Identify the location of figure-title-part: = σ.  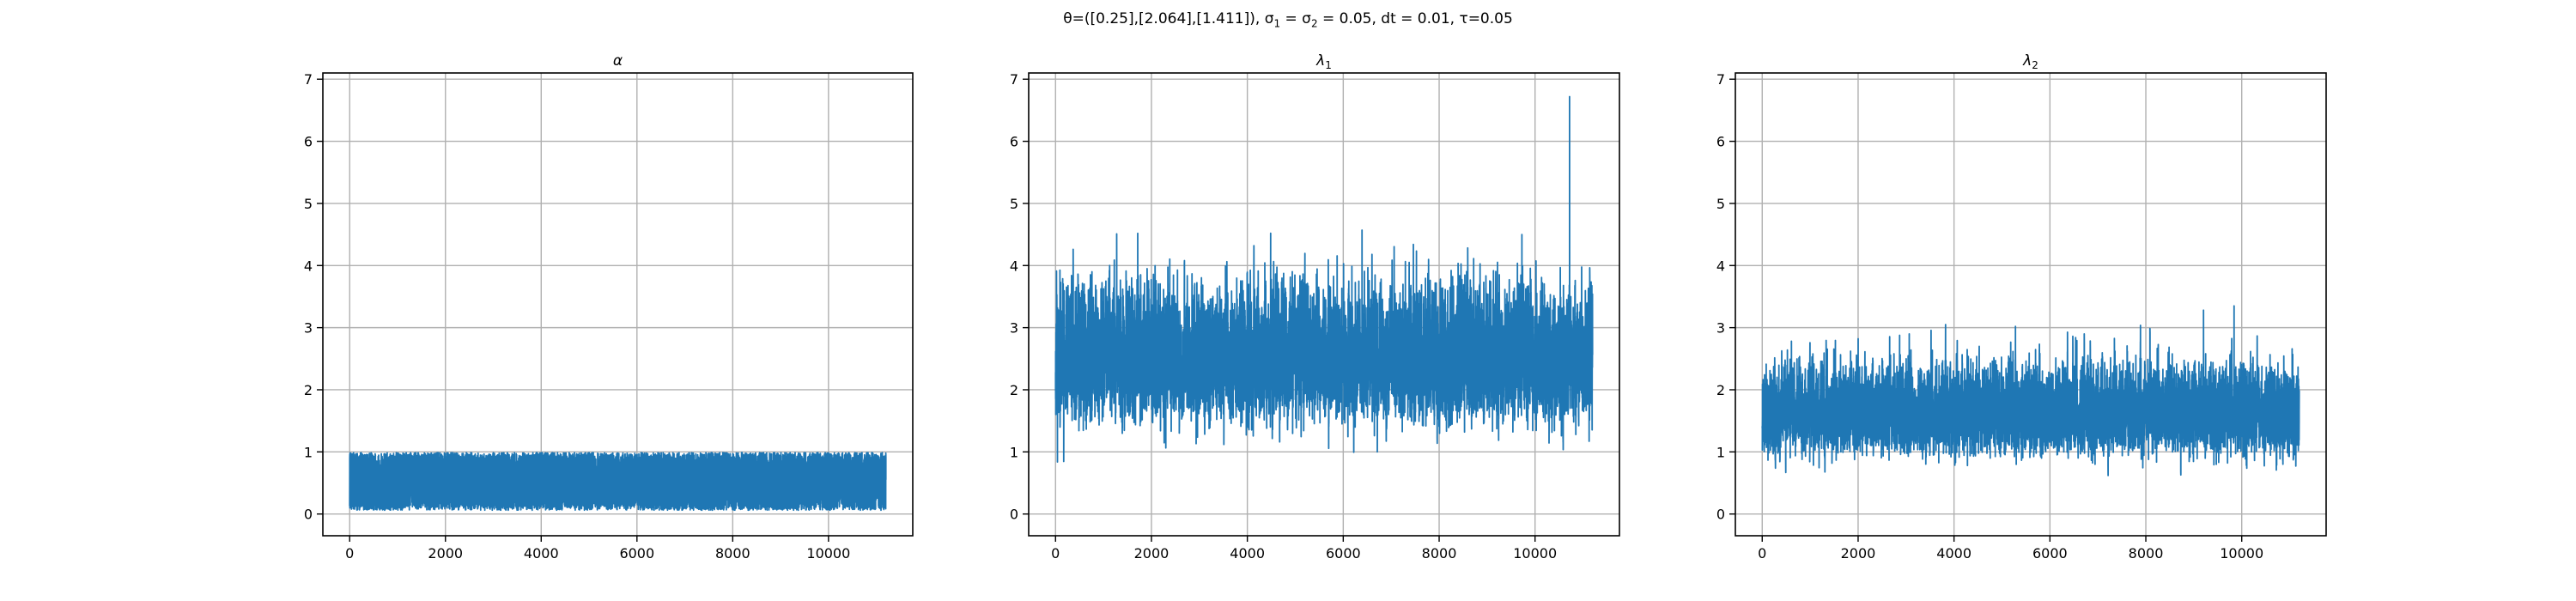
(1295, 18).